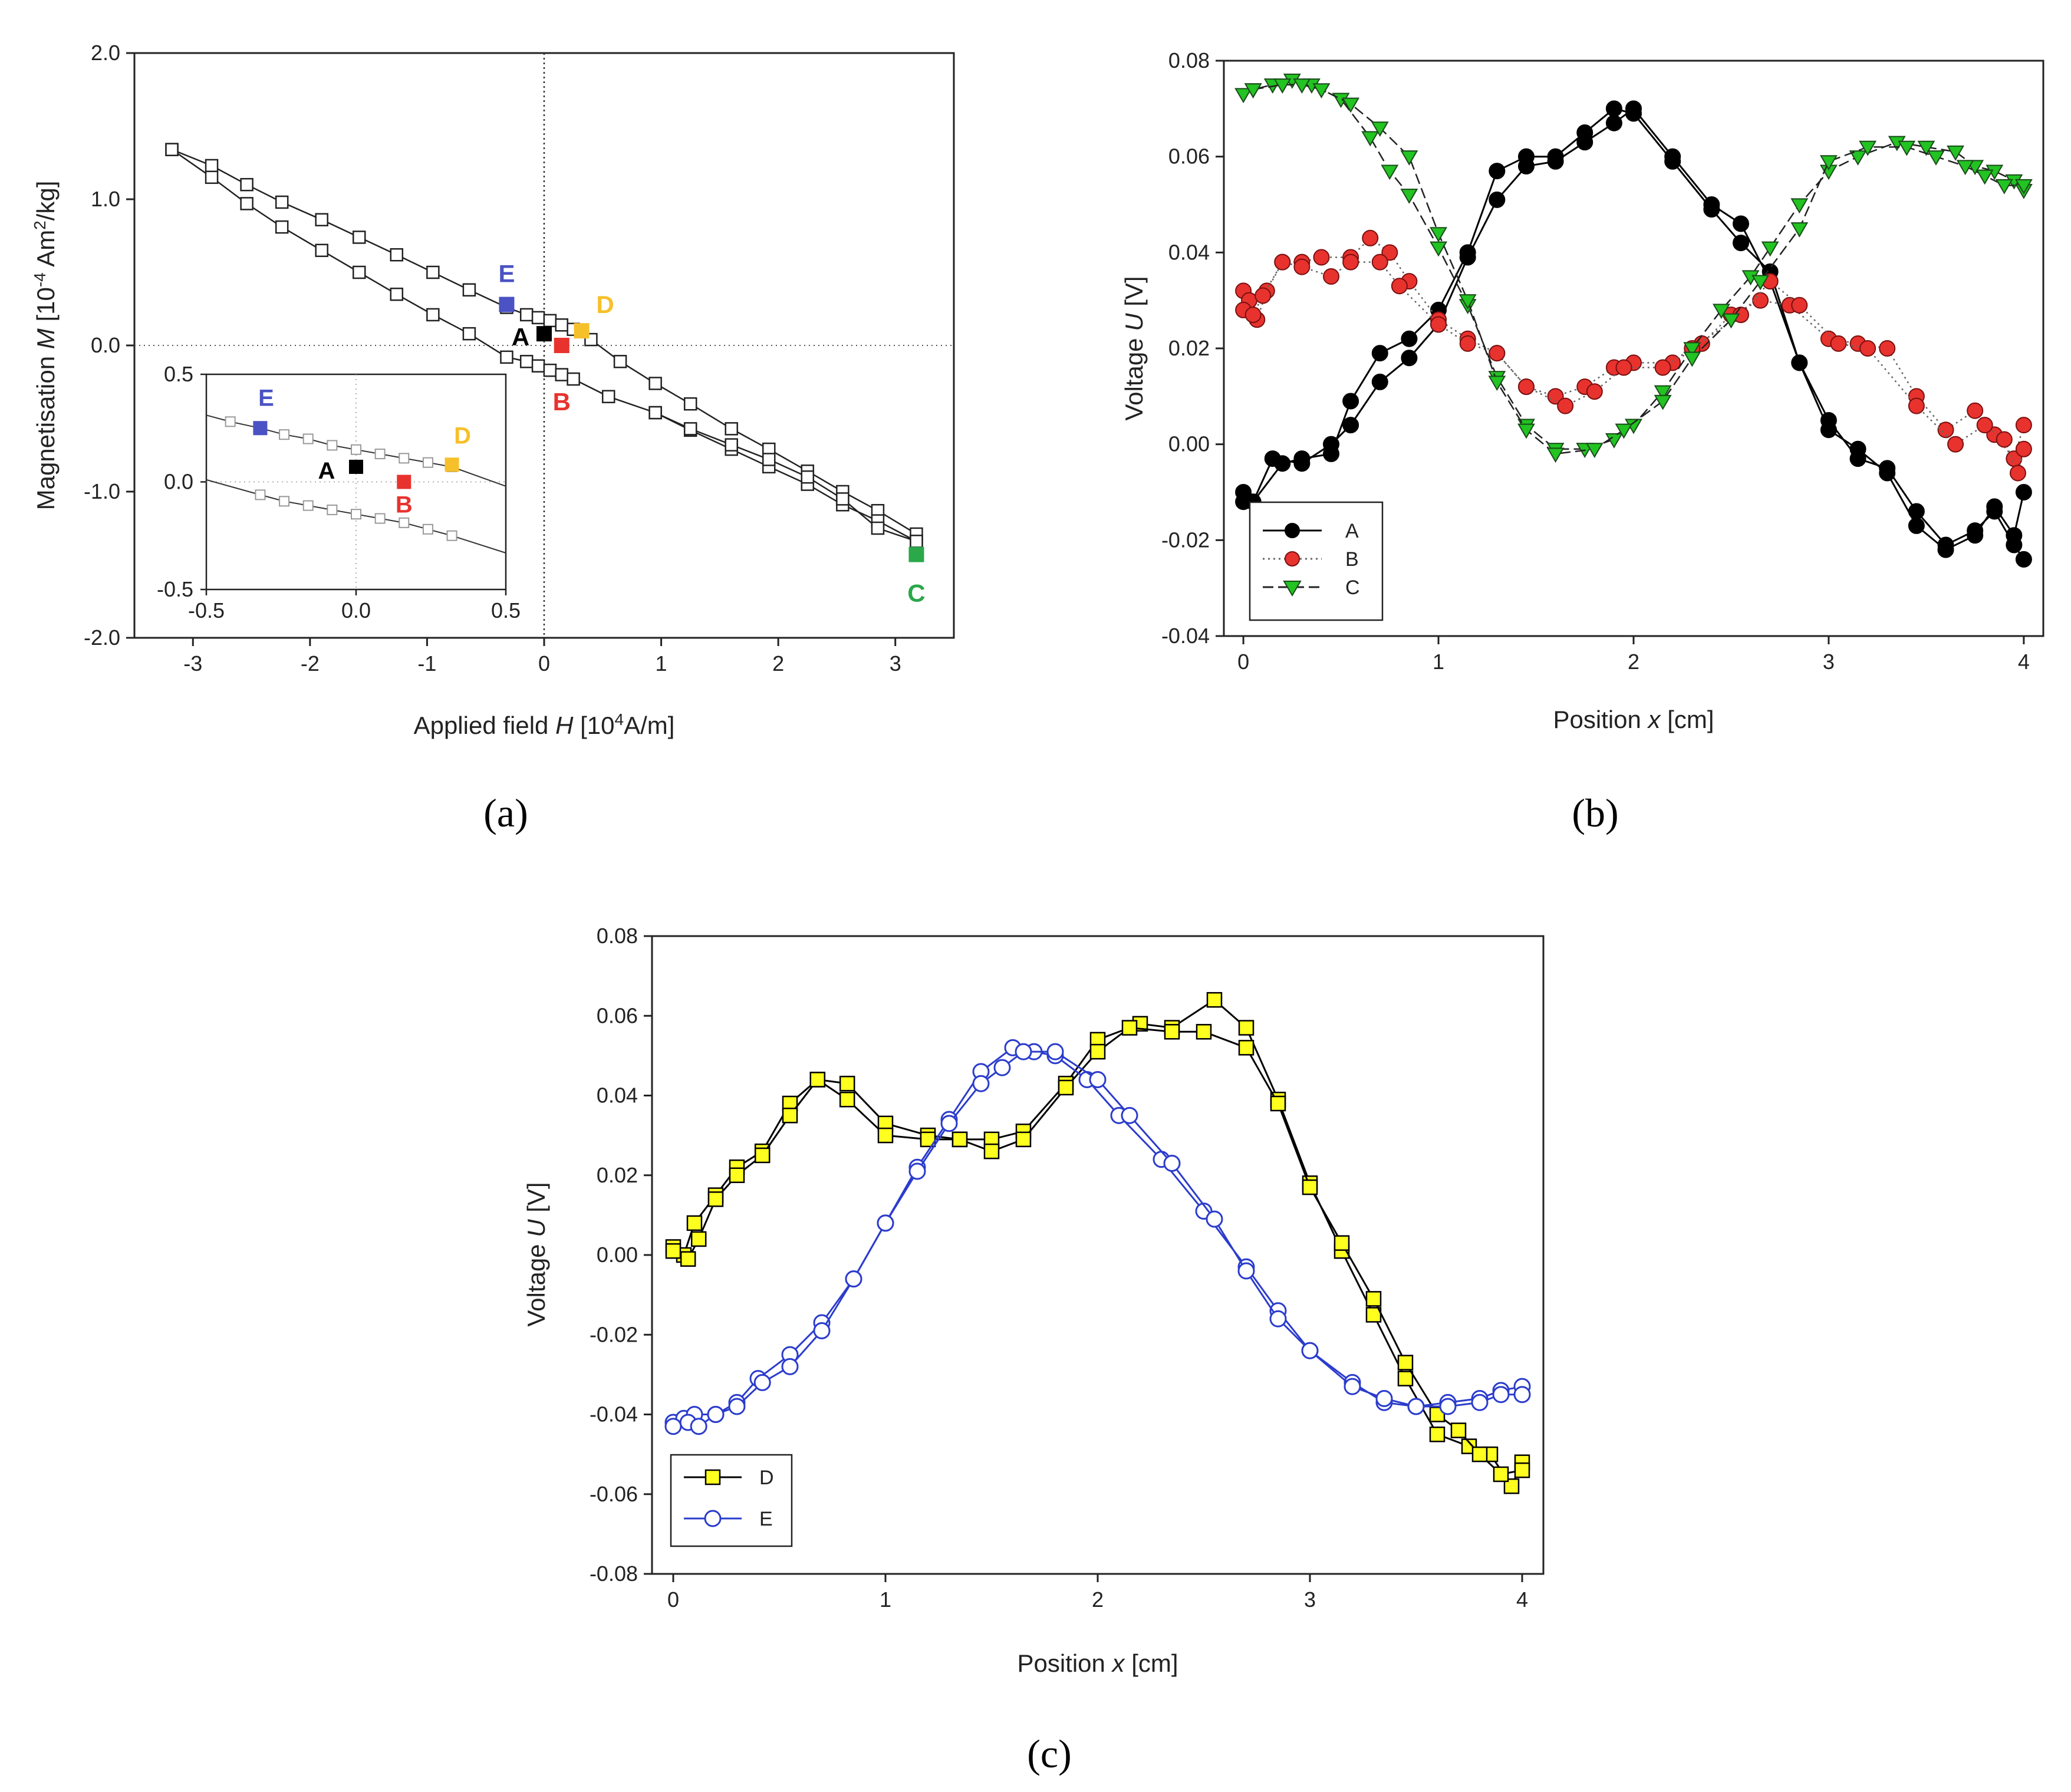  I want to click on inset-state-marker-e, so click(260, 428).